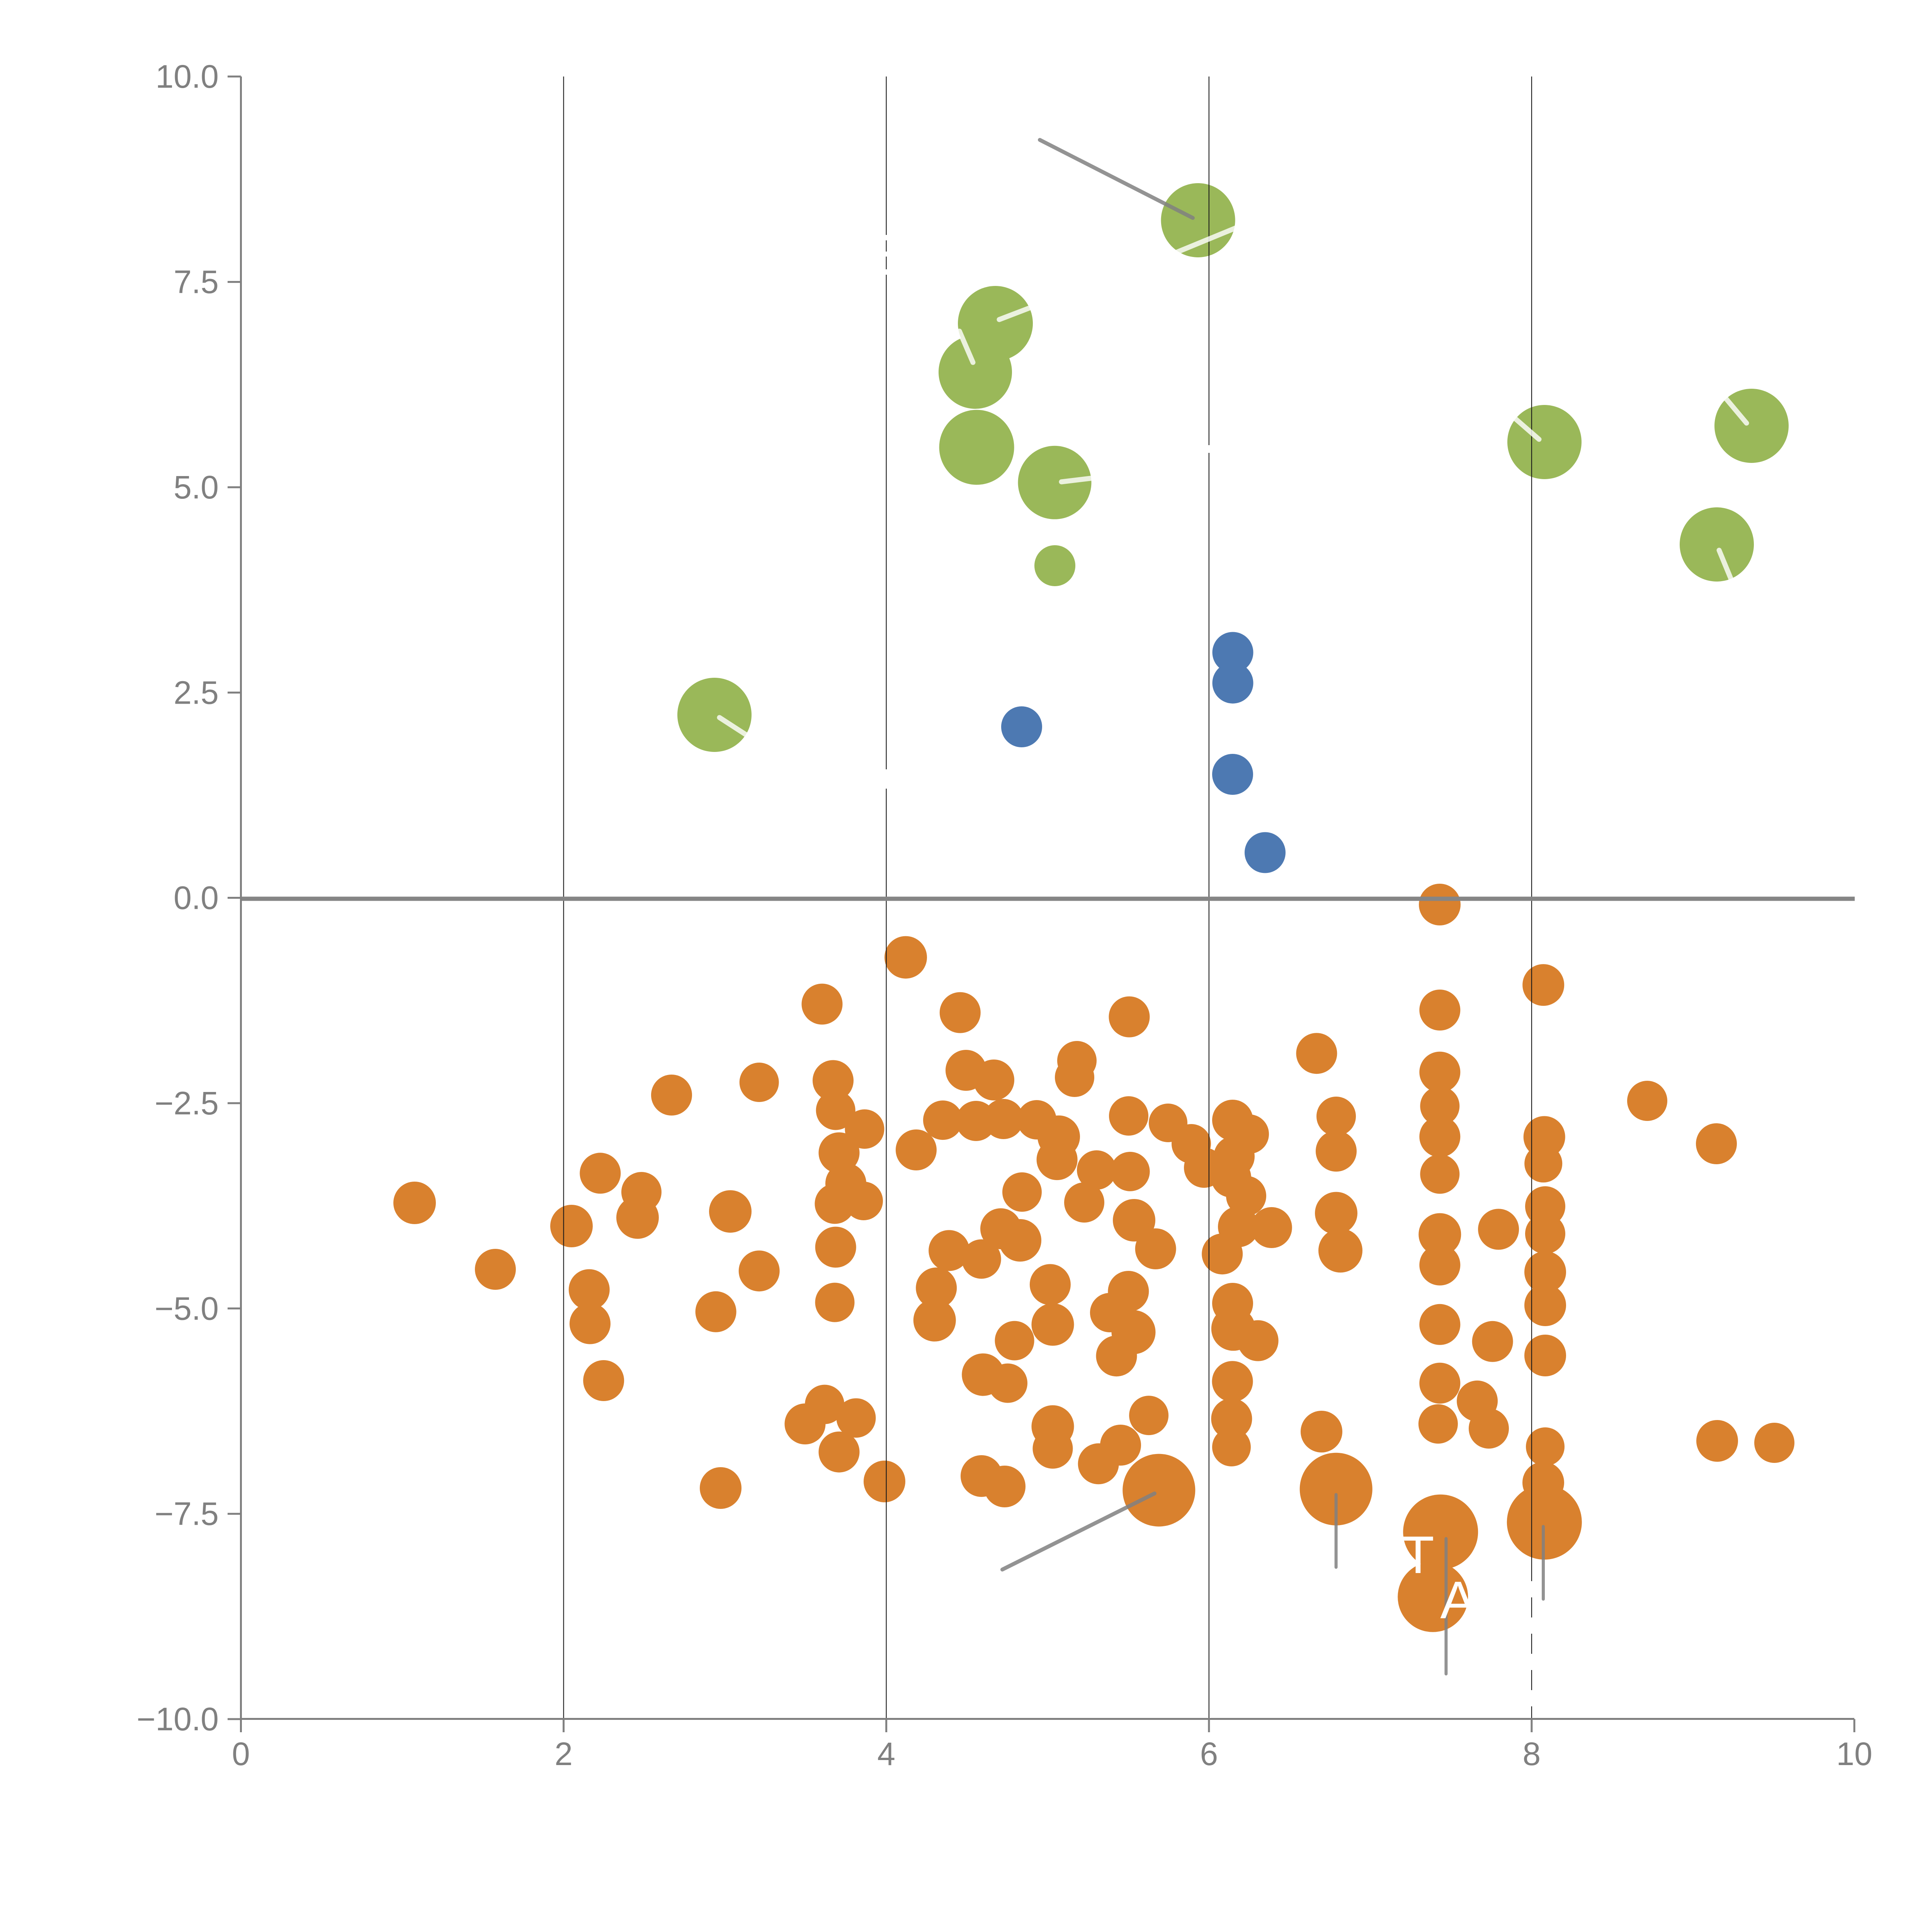  What do you see at coordinates (1458, 1600) in the screenshot?
I see `svg-text: A` at bounding box center [1458, 1600].